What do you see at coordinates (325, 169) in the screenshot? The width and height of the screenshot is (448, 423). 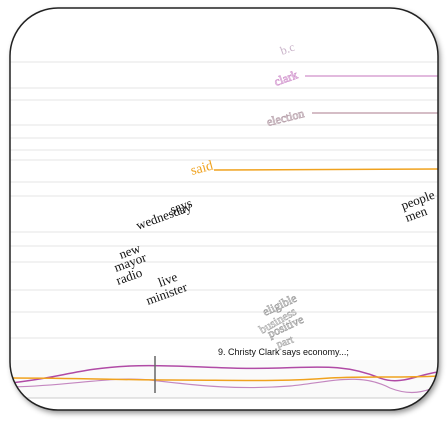 I see `stream-line` at bounding box center [325, 169].